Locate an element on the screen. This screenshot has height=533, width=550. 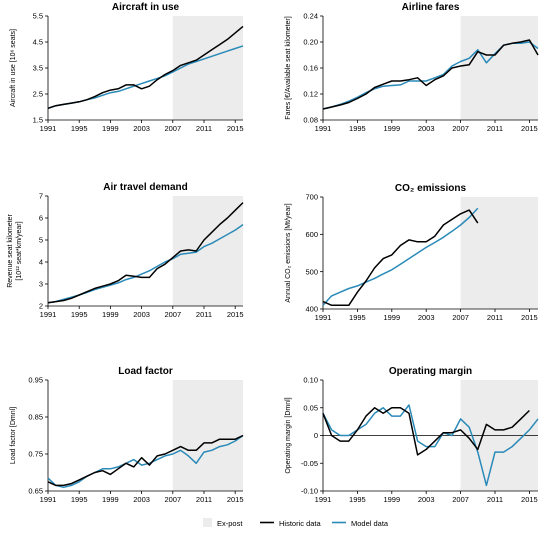
y-axis-label: Fares [€/Available seat kilometer] is located at coordinates (288, 67).